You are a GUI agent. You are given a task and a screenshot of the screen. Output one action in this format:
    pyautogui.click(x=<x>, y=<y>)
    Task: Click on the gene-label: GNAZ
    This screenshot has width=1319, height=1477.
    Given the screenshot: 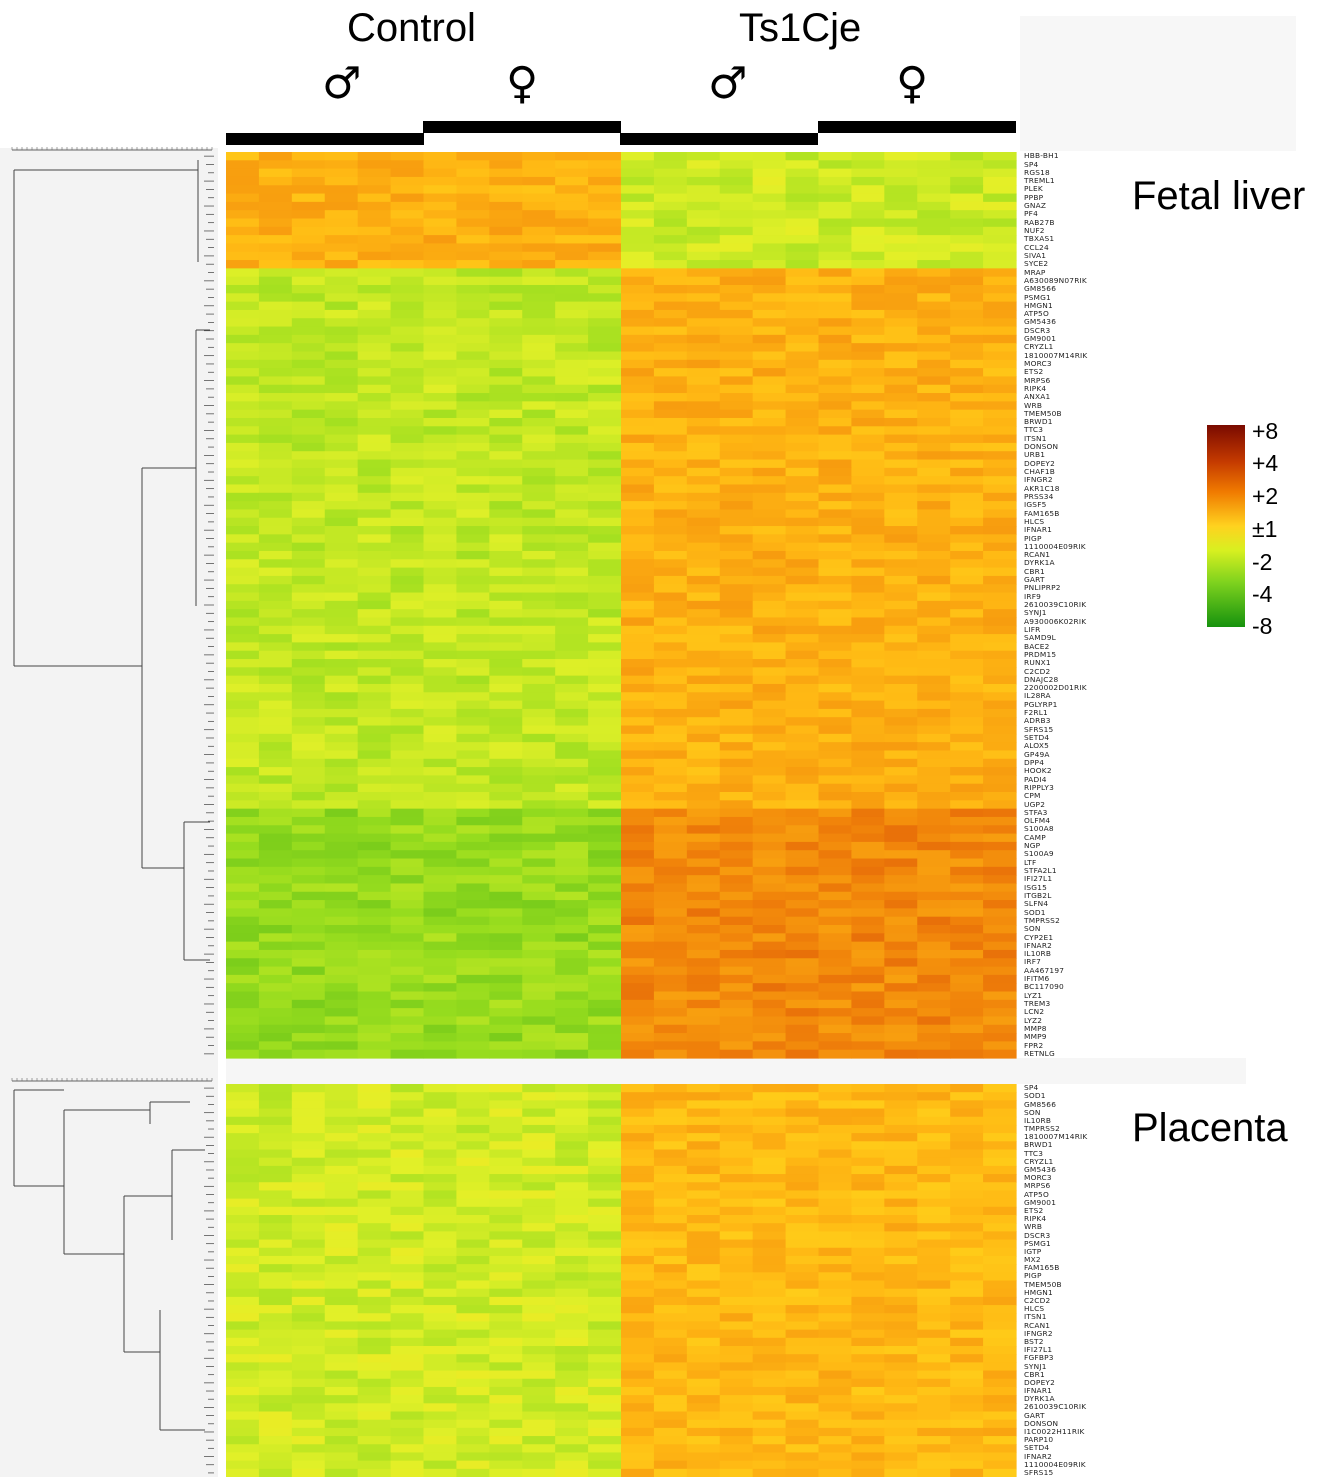 What is the action you would take?
    pyautogui.click(x=1035, y=205)
    